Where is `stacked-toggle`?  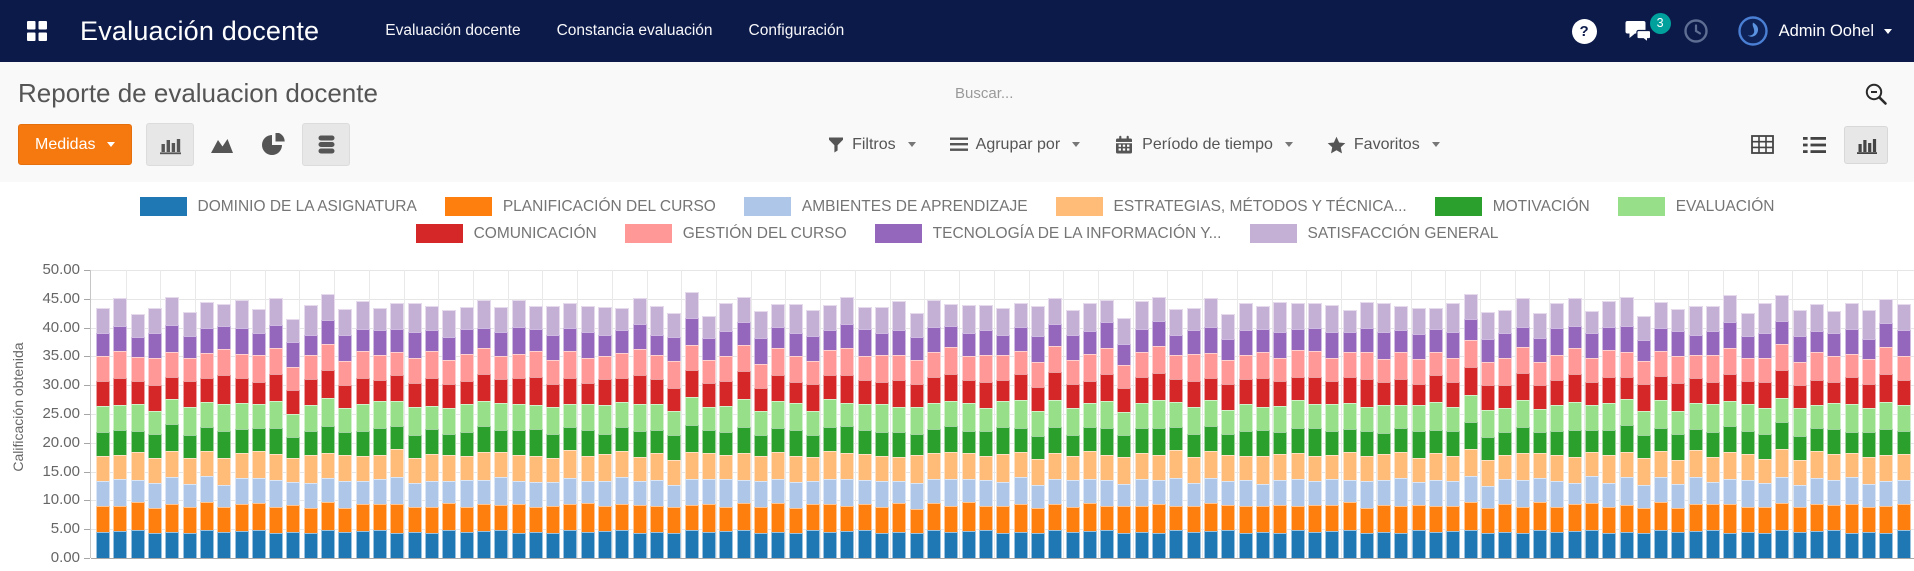
stacked-toggle is located at coordinates (326, 144).